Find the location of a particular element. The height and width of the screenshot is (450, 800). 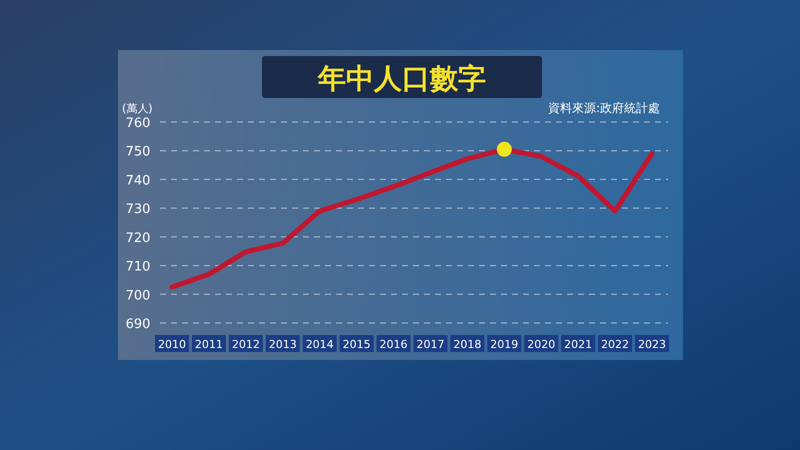

x-tick-label: 2017 is located at coordinates (430, 344).